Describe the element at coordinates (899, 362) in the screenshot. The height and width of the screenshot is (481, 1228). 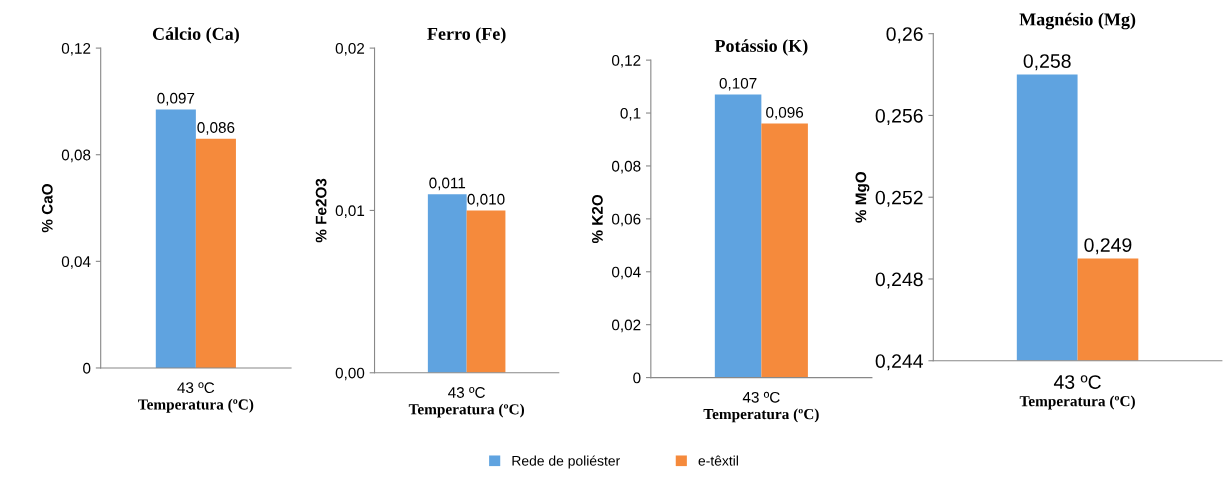
I see `y-tick-label: 0,244` at that location.